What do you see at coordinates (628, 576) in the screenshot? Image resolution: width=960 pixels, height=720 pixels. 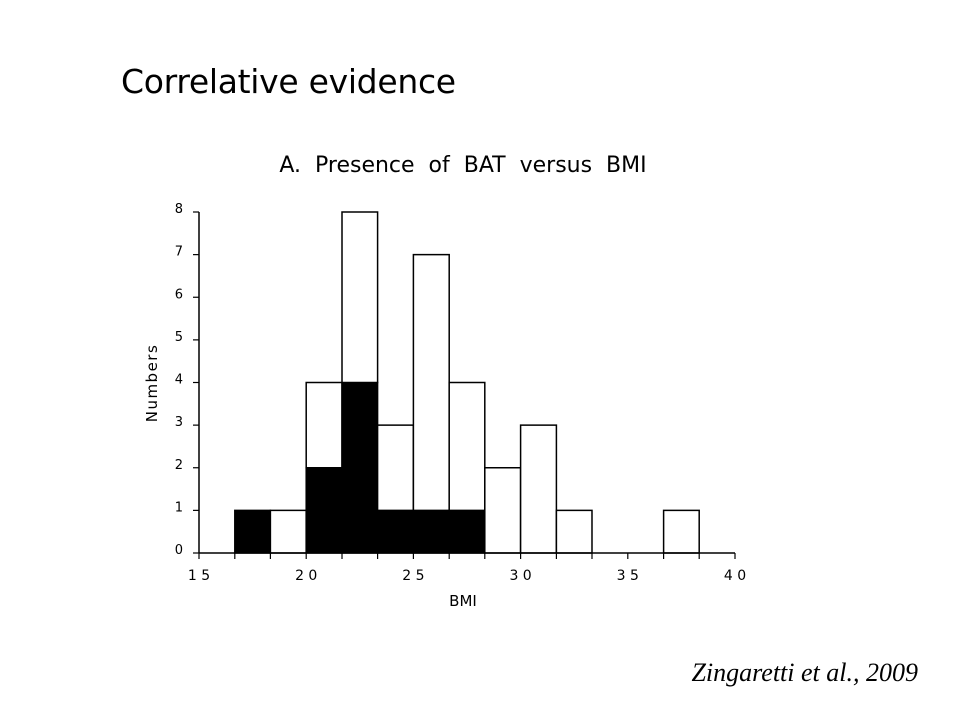 I see `x-tick-label-4: 3 5` at bounding box center [628, 576].